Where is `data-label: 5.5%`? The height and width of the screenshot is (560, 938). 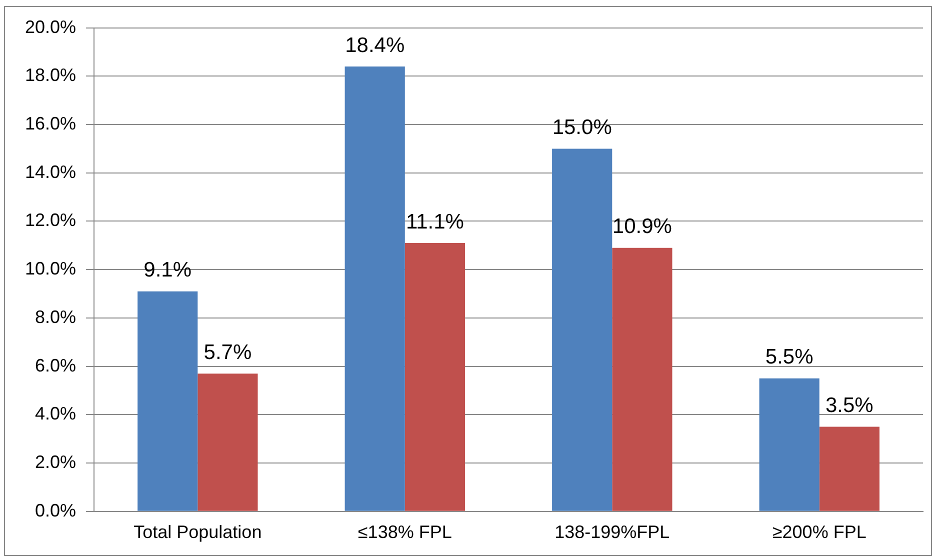
data-label: 5.5% is located at coordinates (789, 357).